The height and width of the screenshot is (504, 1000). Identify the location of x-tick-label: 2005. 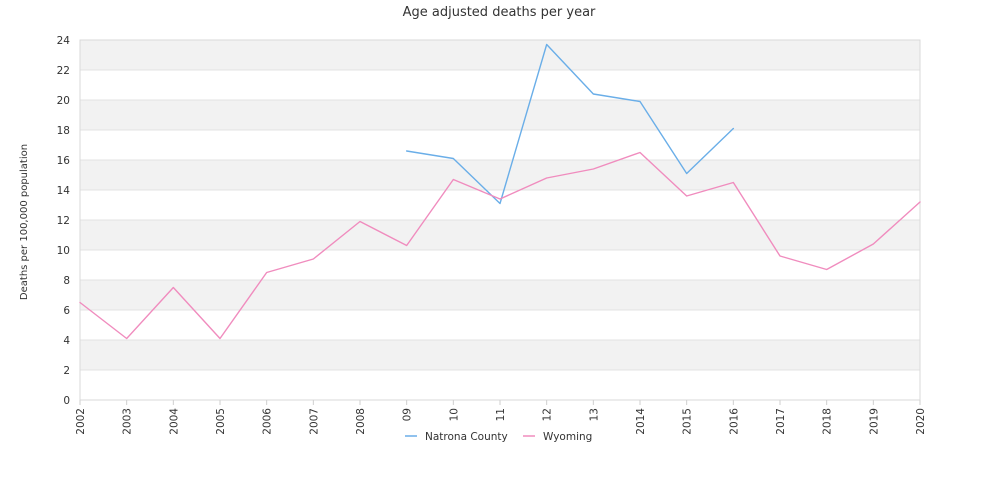
(221, 421).